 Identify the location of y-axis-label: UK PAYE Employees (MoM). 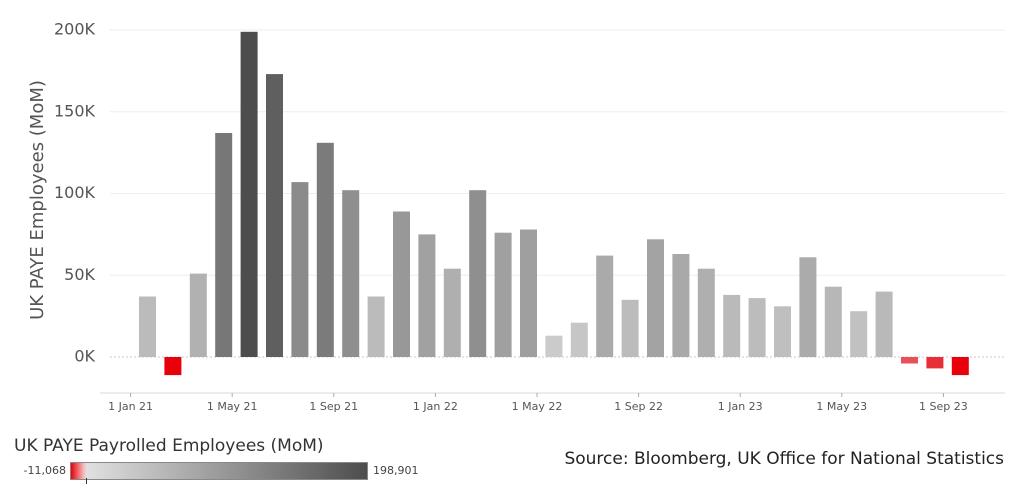
(37, 200).